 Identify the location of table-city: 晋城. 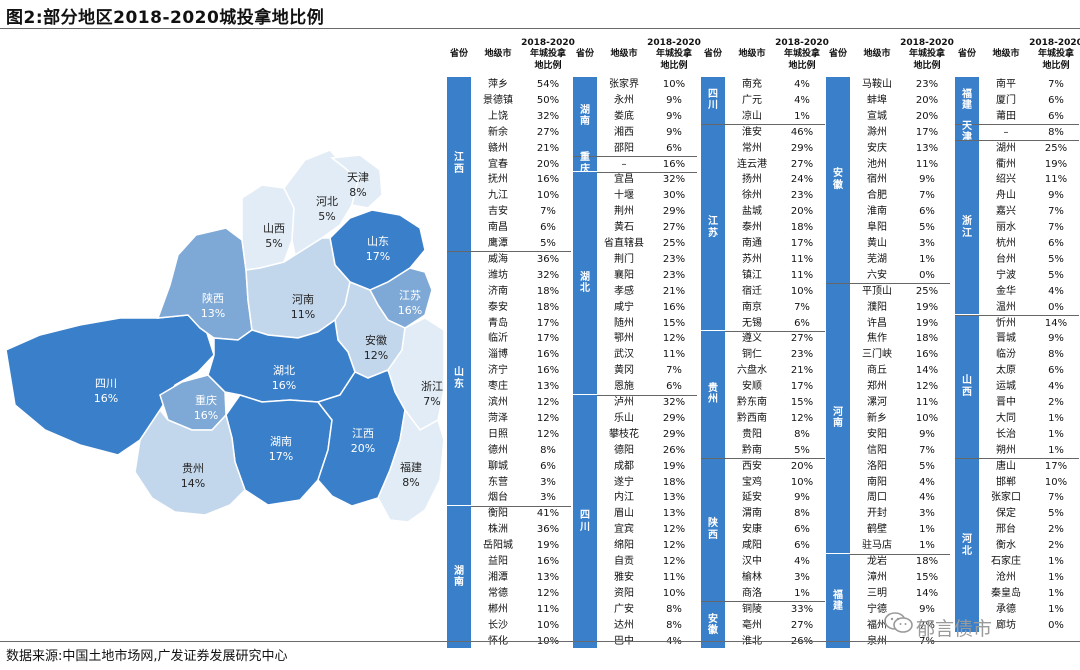
(1006, 339).